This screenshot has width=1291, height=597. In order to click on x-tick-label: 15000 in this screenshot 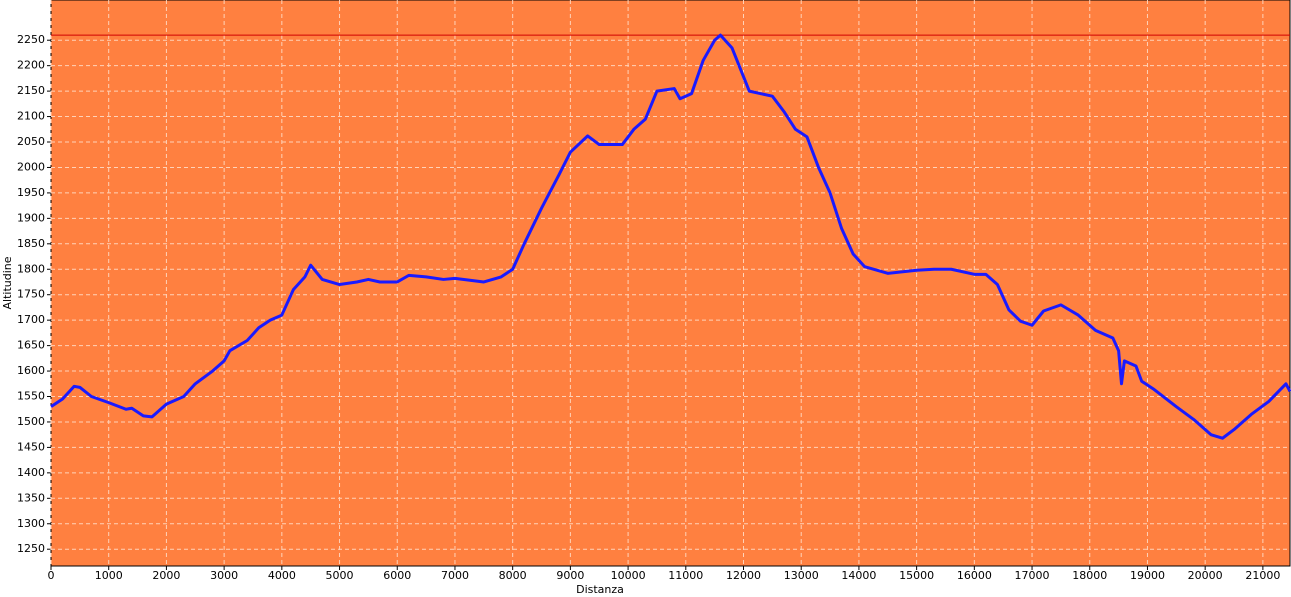, I will do `click(916, 575)`.